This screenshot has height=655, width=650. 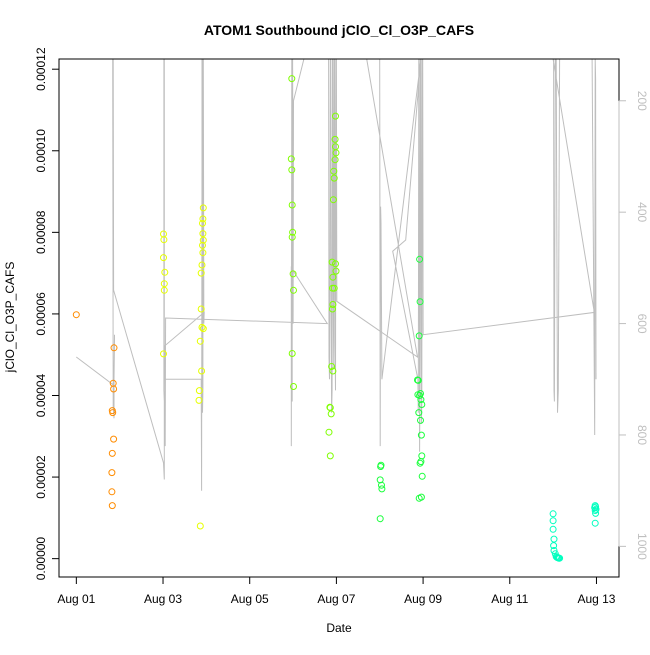 What do you see at coordinates (642, 101) in the screenshot?
I see `secondary-y-tick-label: 200` at bounding box center [642, 101].